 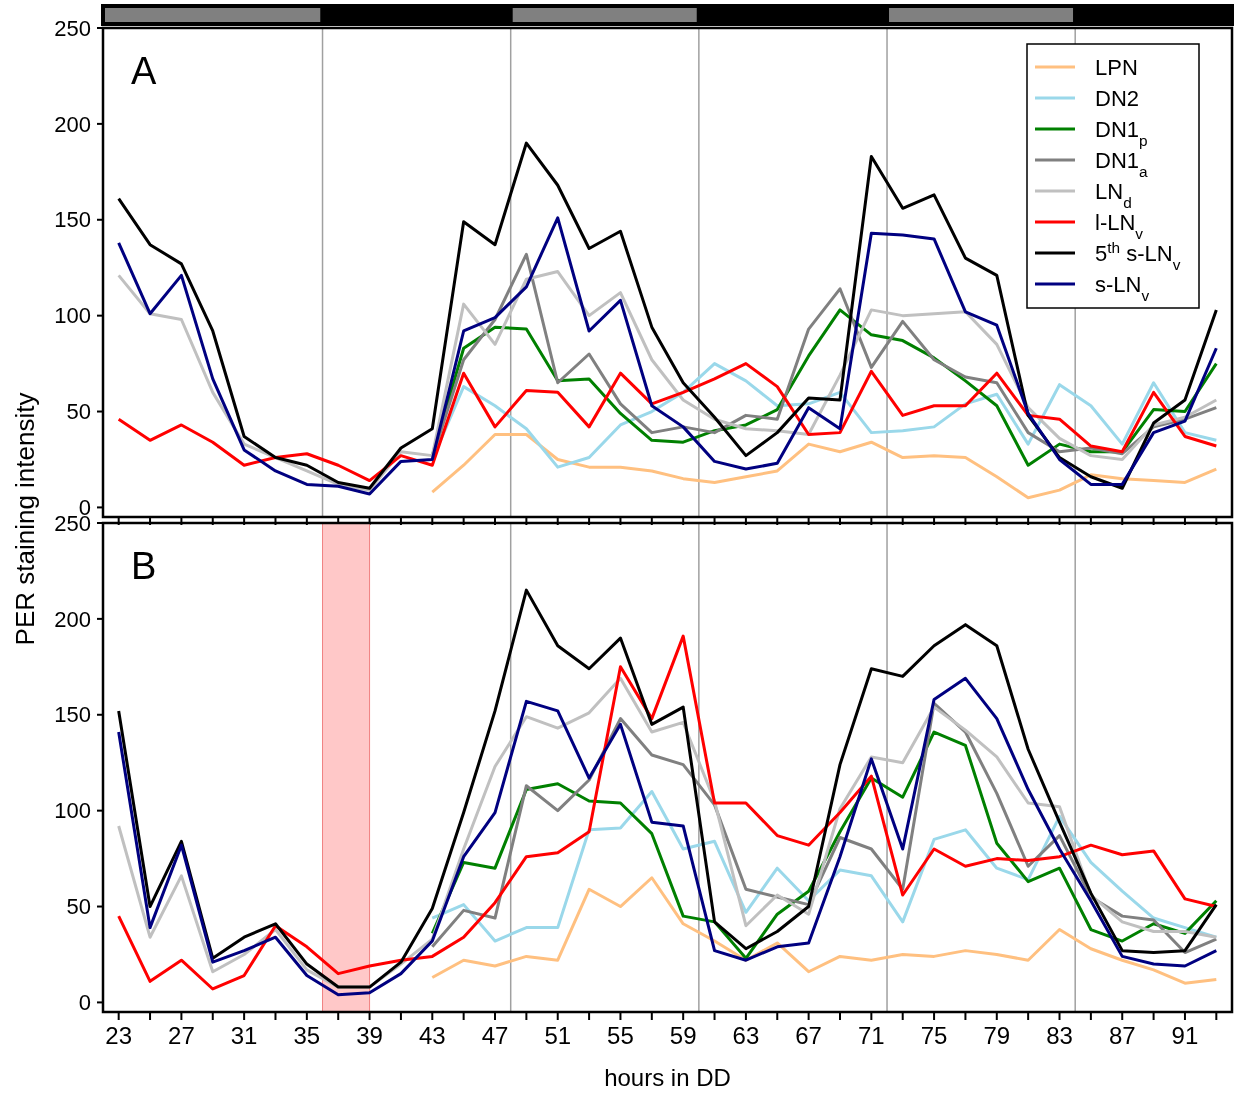 I want to click on x-tick-label: 63, so click(x=746, y=1035).